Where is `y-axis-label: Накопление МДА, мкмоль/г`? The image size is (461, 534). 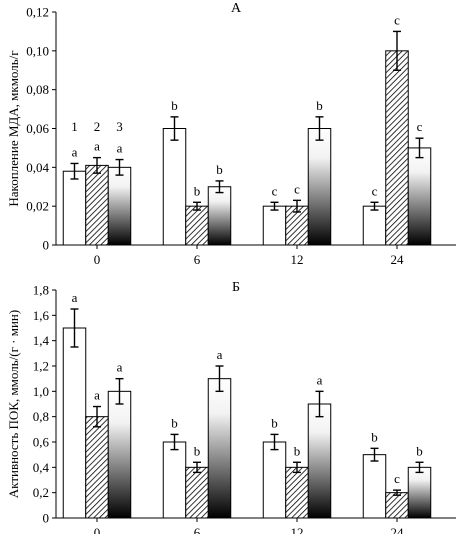
y-axis-label: Накопление МДА, мкмоль/г is located at coordinates (13, 128).